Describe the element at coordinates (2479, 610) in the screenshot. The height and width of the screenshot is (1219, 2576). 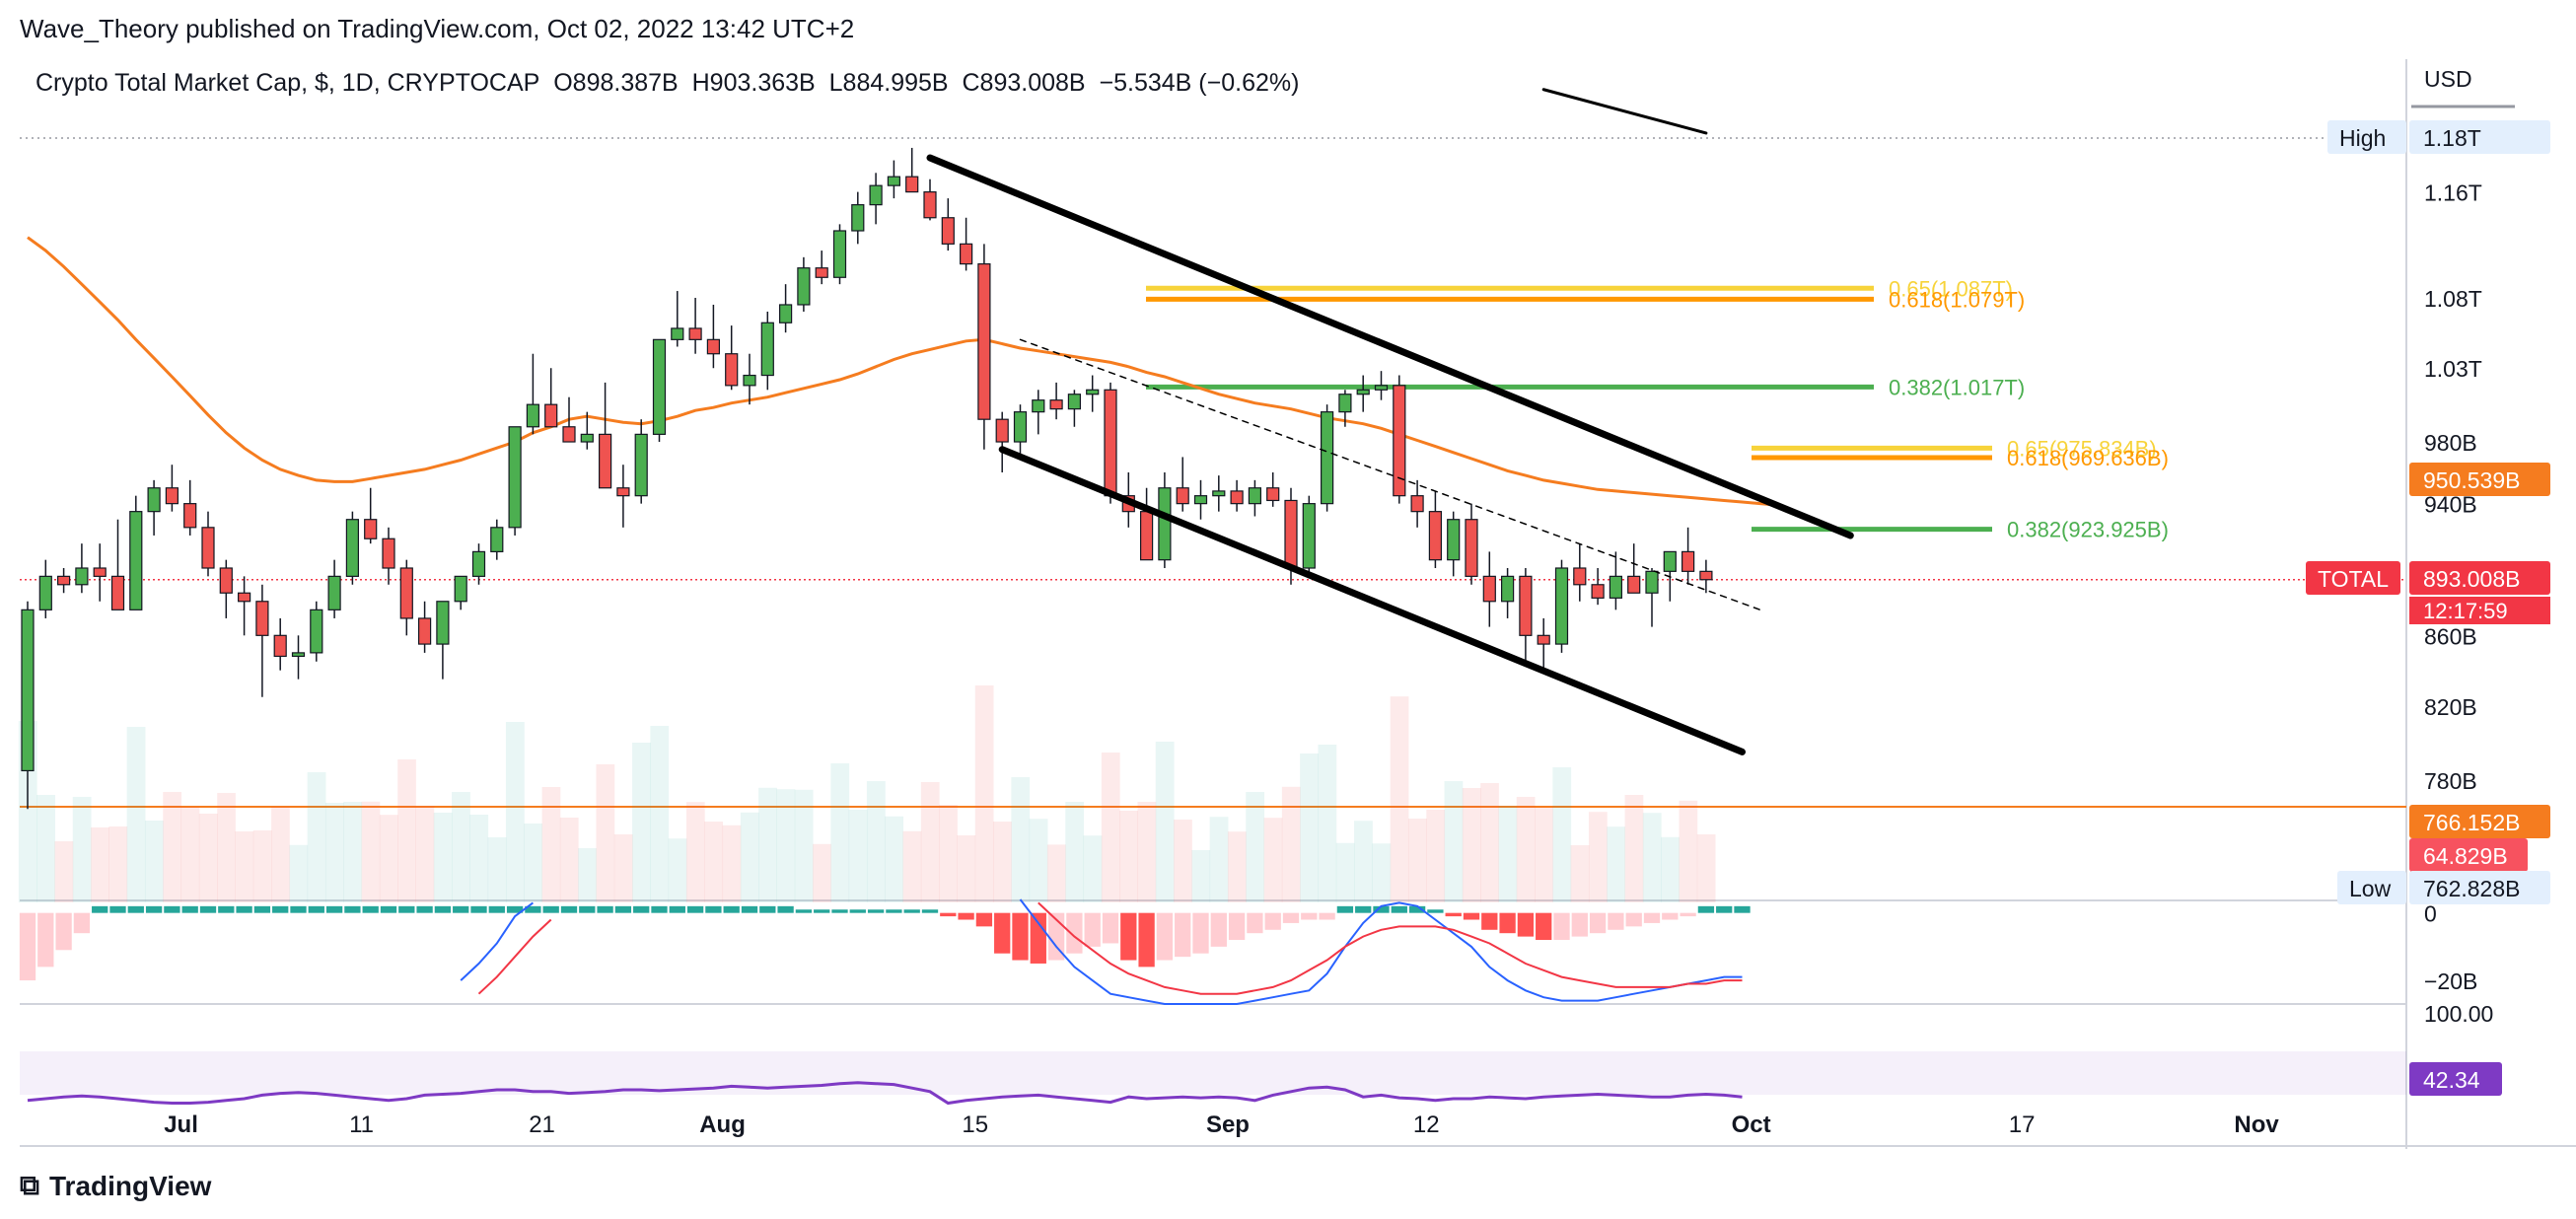
I see `countdown-bg` at that location.